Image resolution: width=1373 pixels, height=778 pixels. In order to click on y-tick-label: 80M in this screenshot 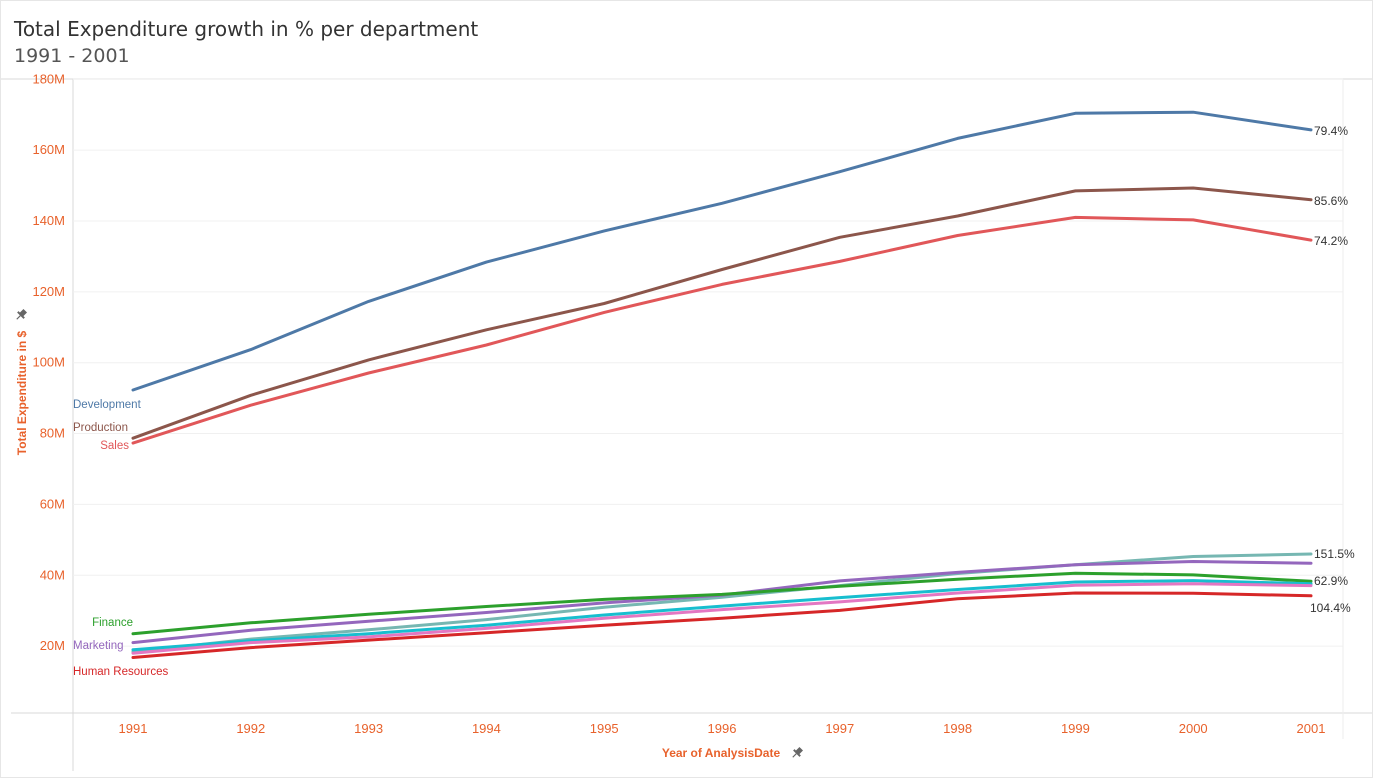, I will do `click(52, 433)`.